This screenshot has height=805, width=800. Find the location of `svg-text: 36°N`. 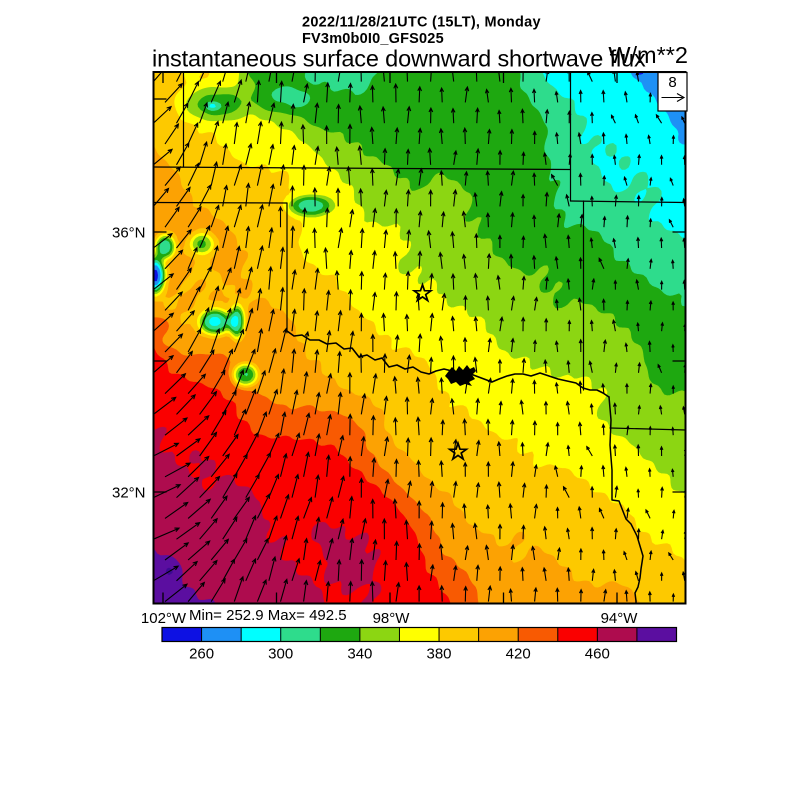

svg-text: 36°N is located at coordinates (129, 233).